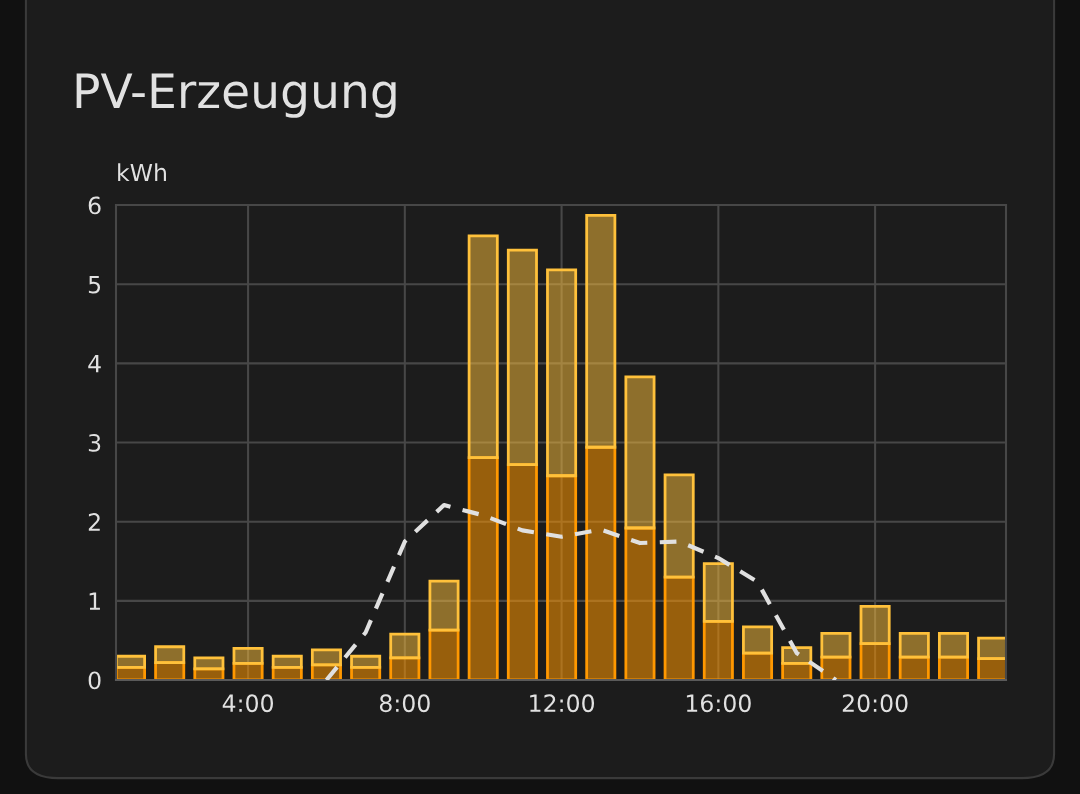 This screenshot has height=794, width=1080. What do you see at coordinates (562, 703) in the screenshot?
I see `x-tick-label: 12:00` at bounding box center [562, 703].